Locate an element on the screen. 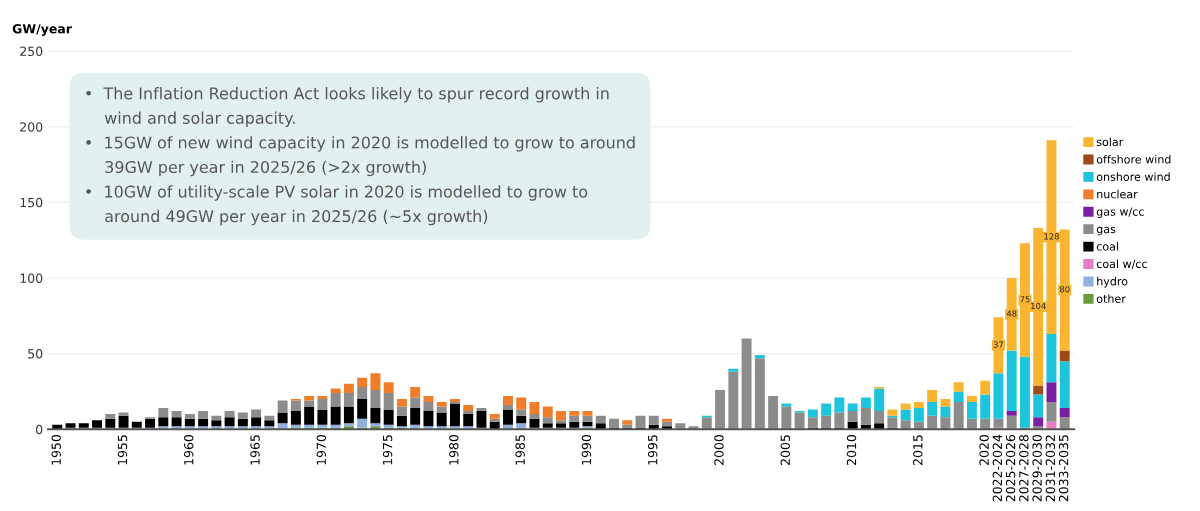 Image resolution: width=1200 pixels, height=511 pixels. legend-label: gas w/cc is located at coordinates (1120, 212).